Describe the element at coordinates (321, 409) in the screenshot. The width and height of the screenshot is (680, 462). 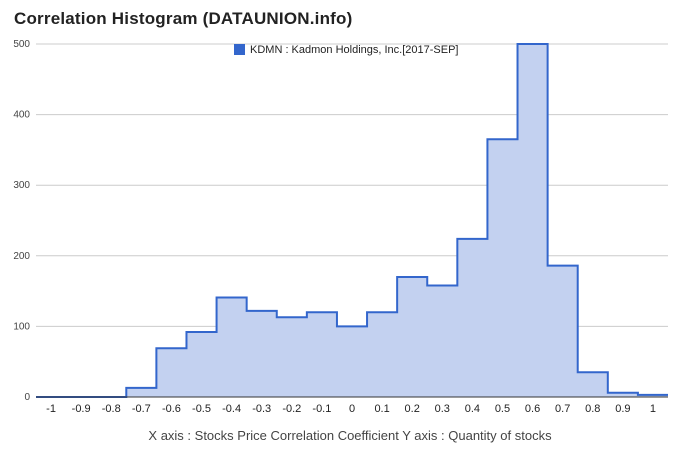
I see `x-tick-label: -0.1` at that location.